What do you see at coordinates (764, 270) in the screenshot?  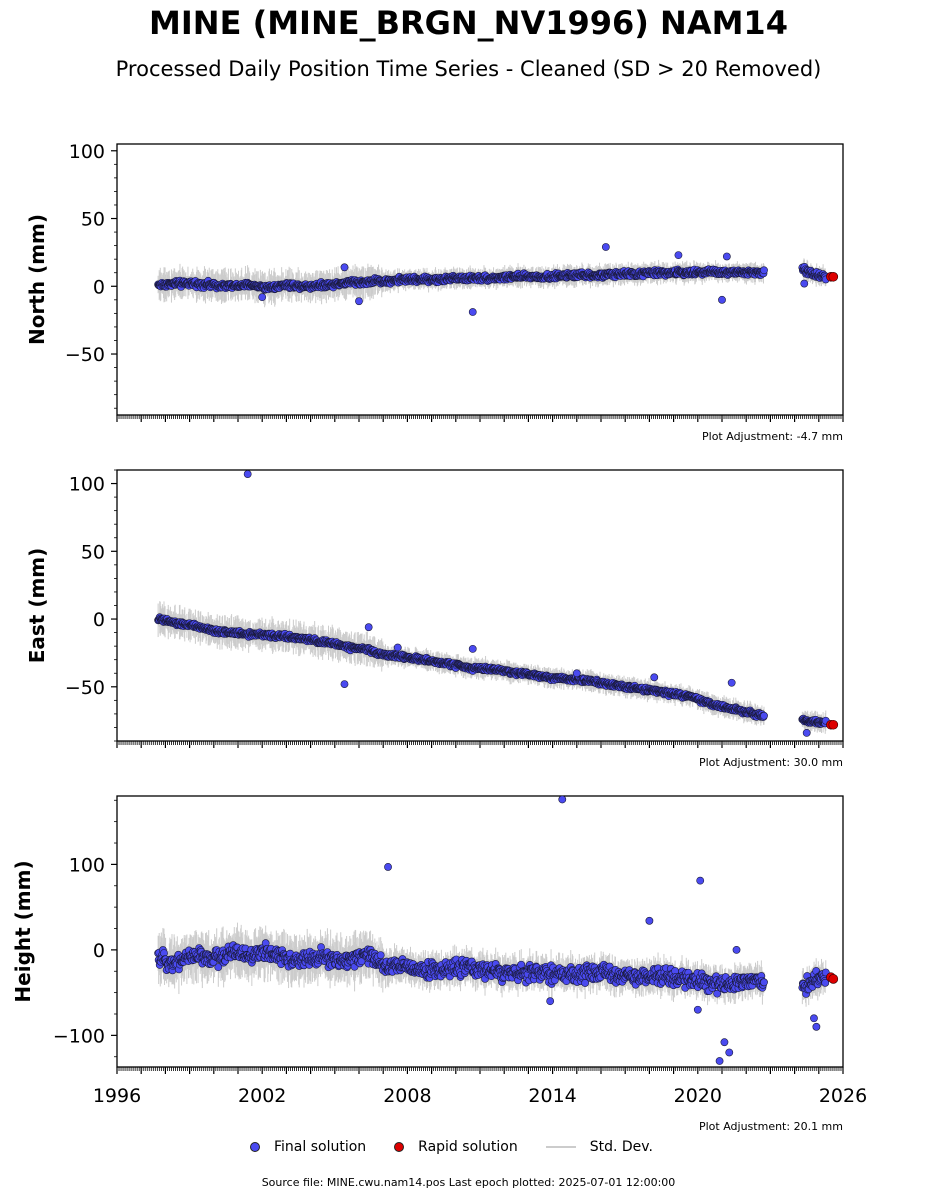 I see `final-point` at bounding box center [764, 270].